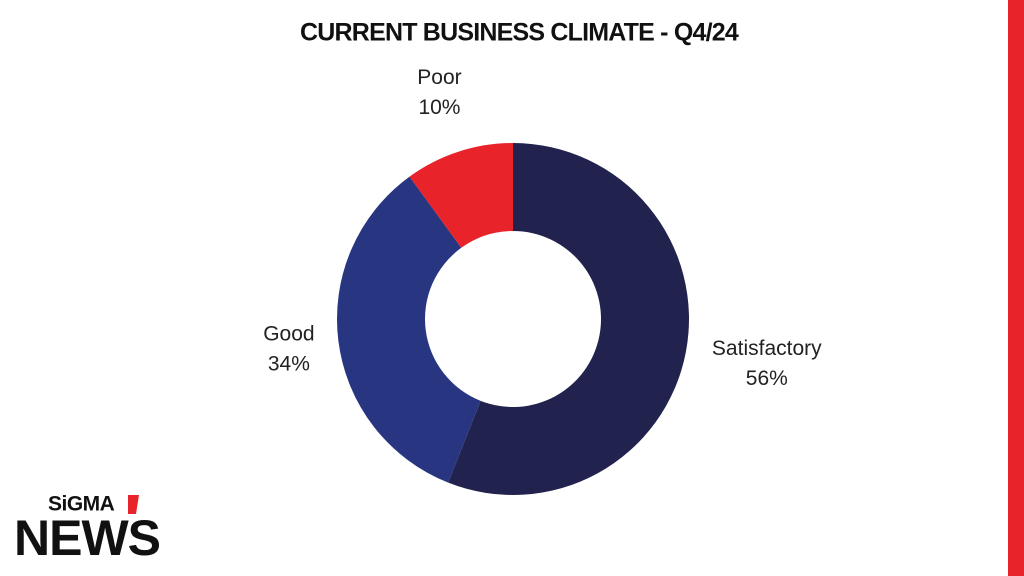 This screenshot has height=576, width=1024. I want to click on chart-title: CURRENT BUSINESS CLIMATE - Q4/24, so click(519, 33).